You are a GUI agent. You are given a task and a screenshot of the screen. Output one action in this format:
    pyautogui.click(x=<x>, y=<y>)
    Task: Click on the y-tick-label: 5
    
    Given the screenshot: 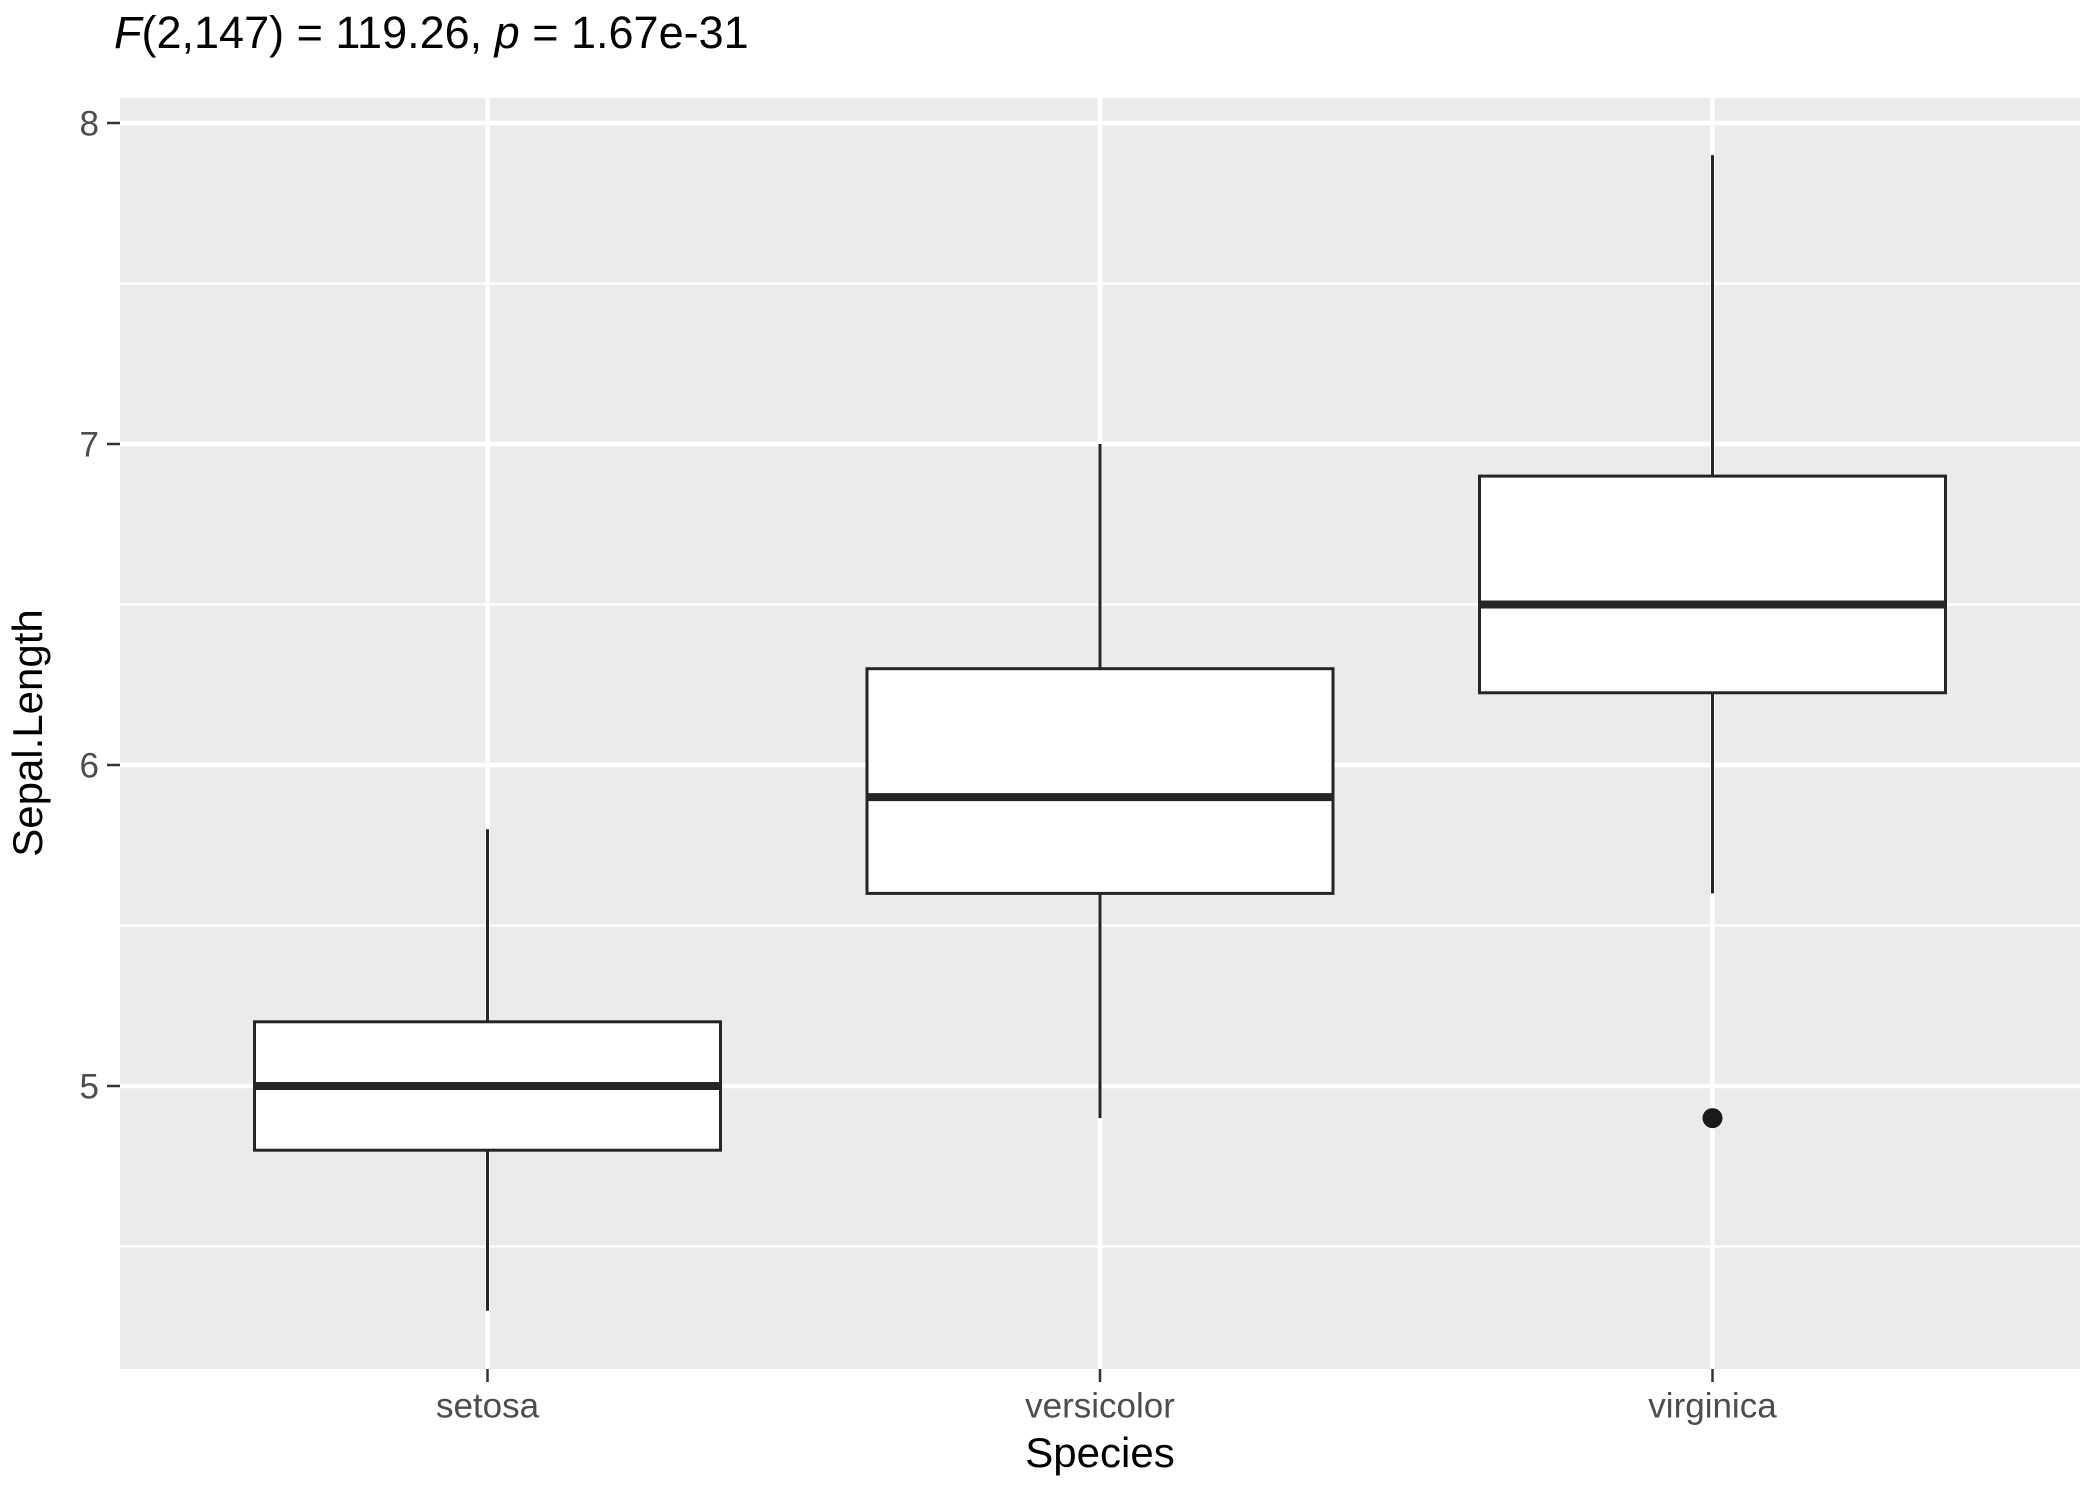 What is the action you would take?
    pyautogui.click(x=89, y=1086)
    